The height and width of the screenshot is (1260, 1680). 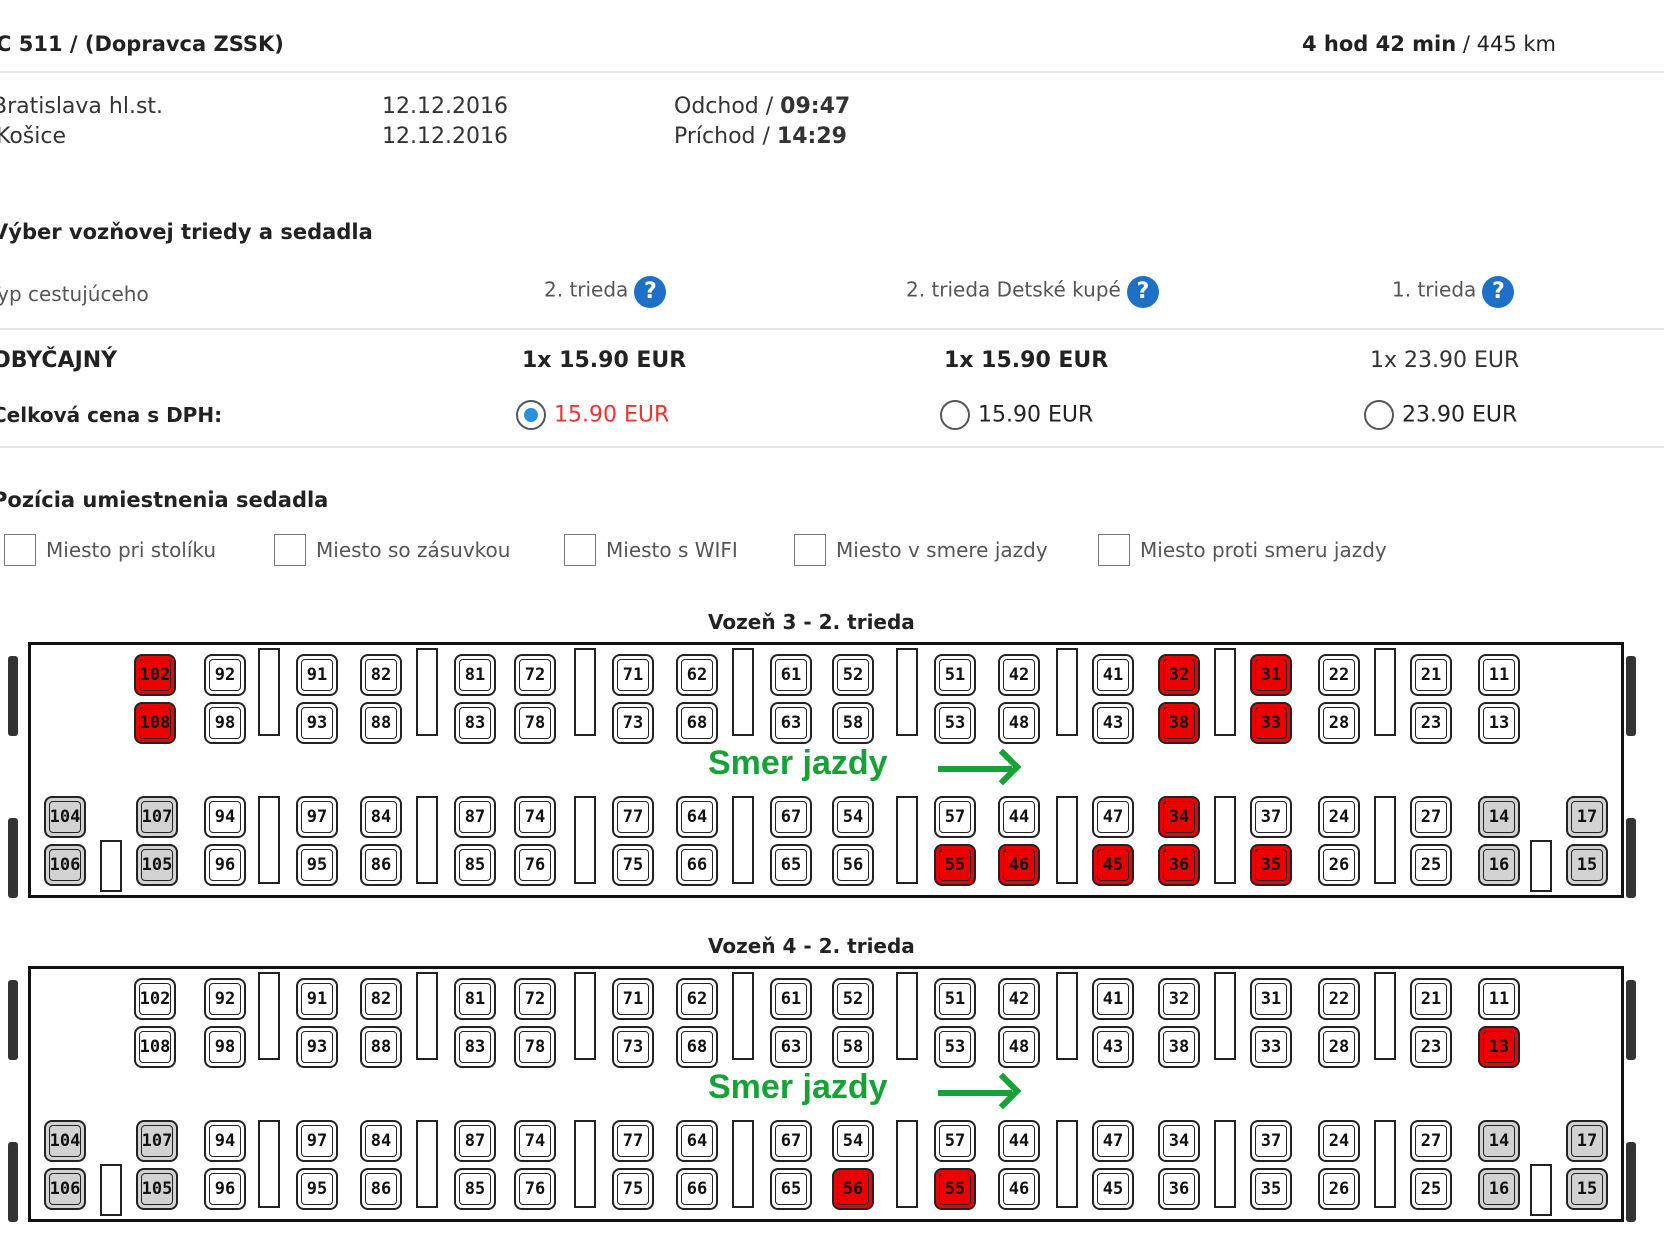 I want to click on seat: 85, so click(x=475, y=1189).